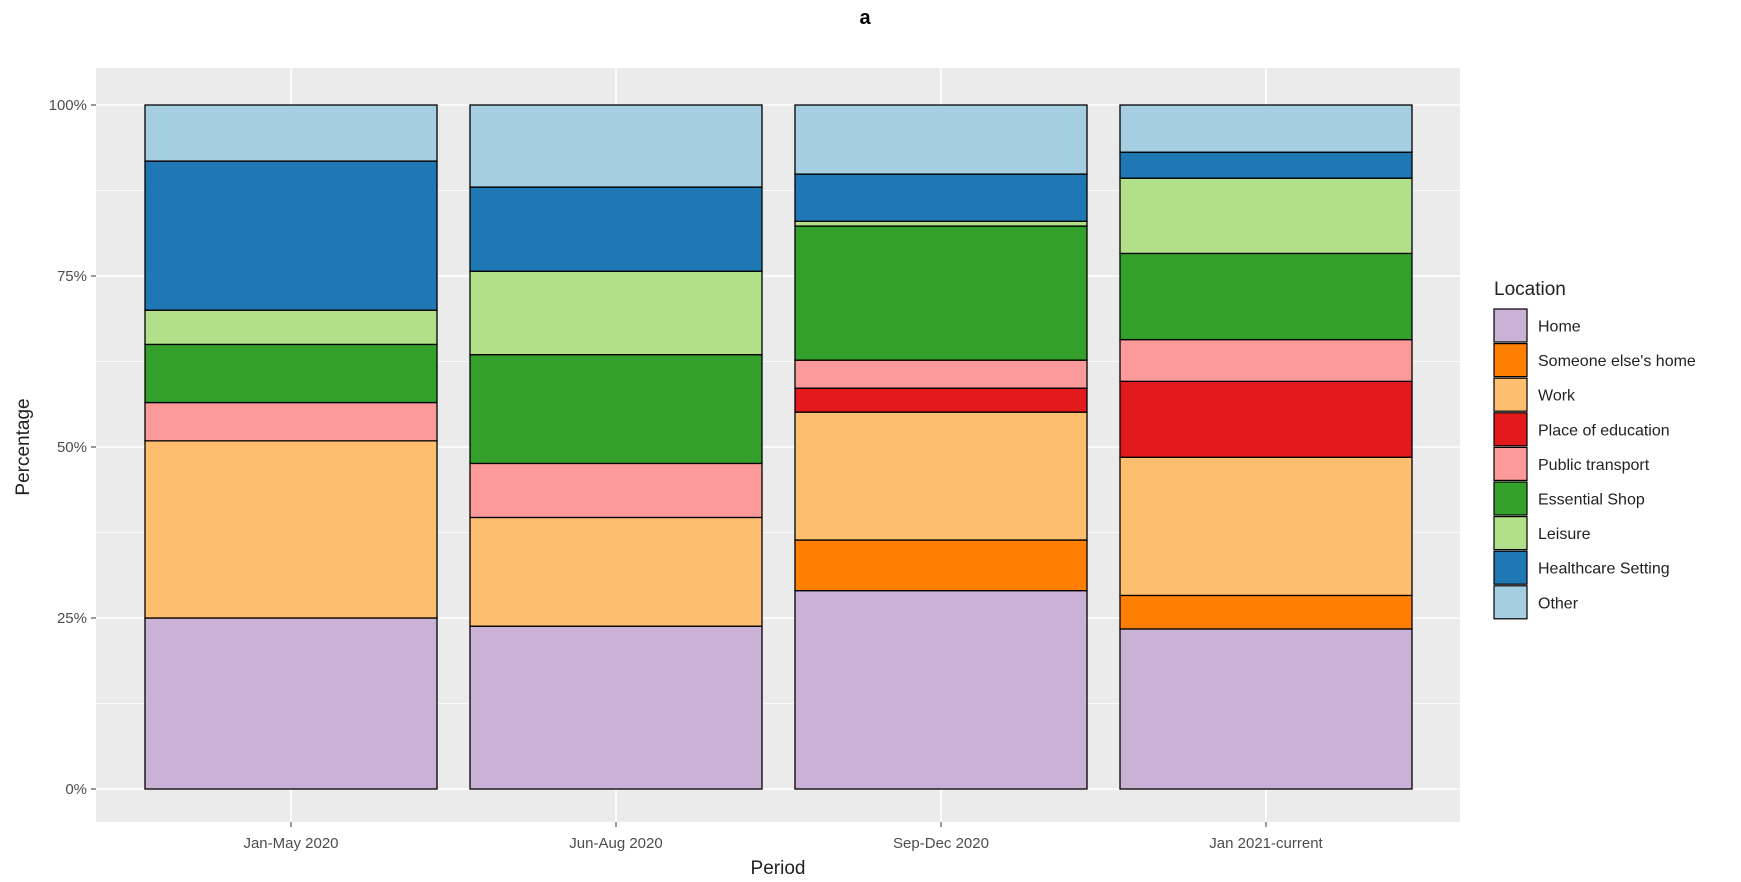  Describe the element at coordinates (1564, 534) in the screenshot. I see `legend-label: Leisure` at that location.